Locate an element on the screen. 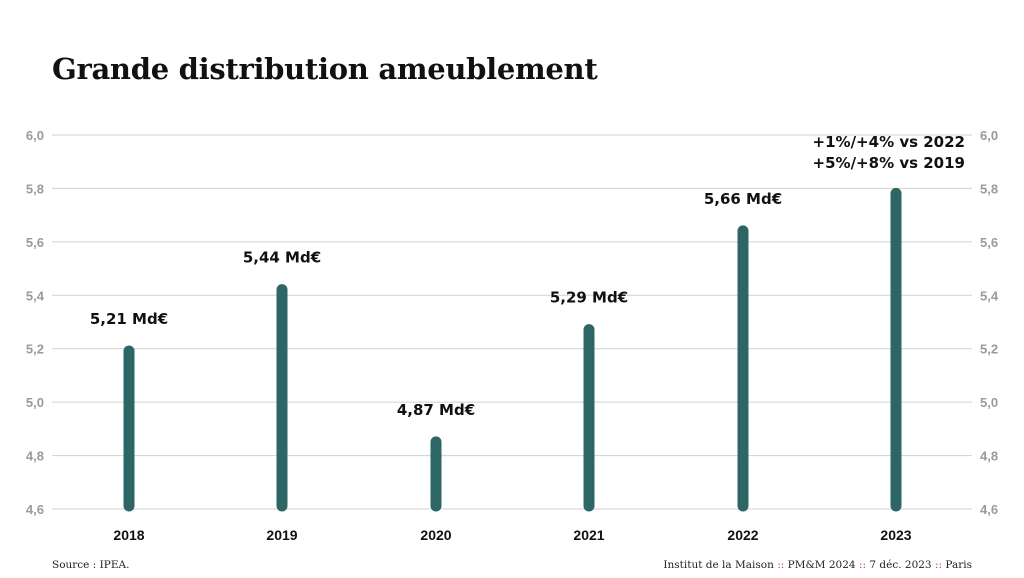 The image size is (1024, 578). credit-part: Institut de la Maison is located at coordinates (718, 565).